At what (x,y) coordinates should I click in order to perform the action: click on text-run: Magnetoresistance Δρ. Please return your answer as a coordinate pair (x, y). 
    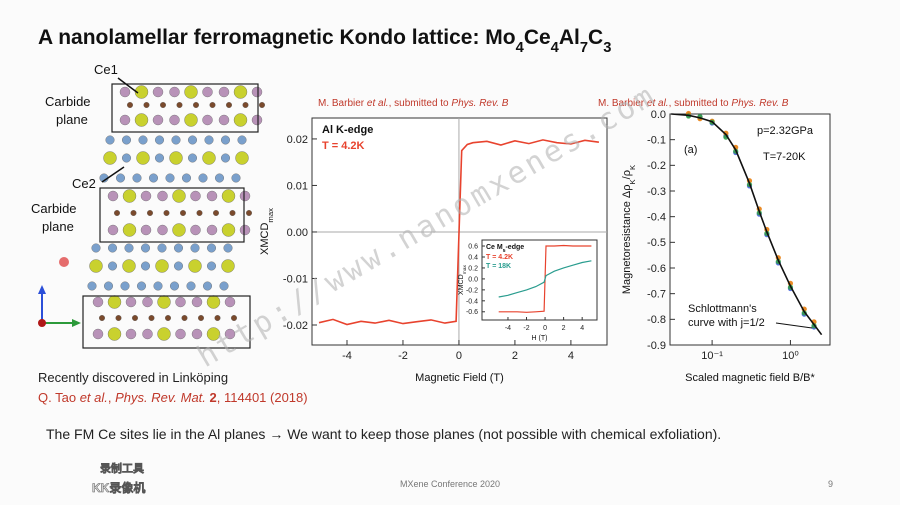
    Looking at the image, I should click on (627, 240).